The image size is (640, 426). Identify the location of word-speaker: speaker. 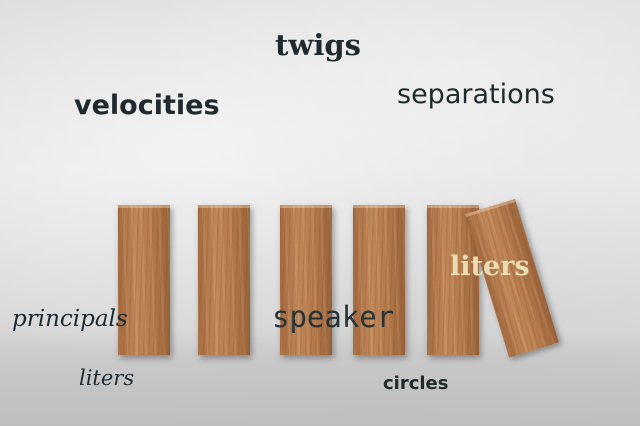
(333, 317).